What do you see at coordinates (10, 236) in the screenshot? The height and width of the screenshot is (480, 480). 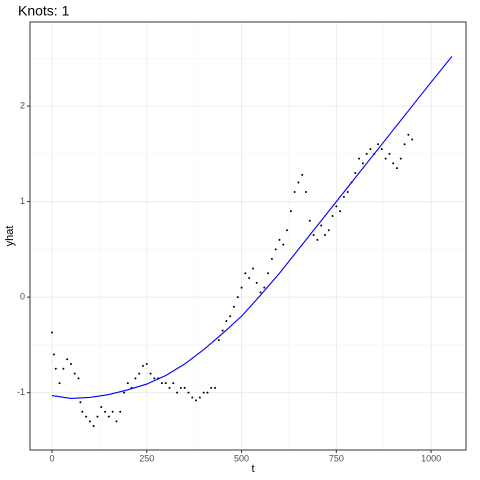 I see `y-axis-title: yhat` at bounding box center [10, 236].